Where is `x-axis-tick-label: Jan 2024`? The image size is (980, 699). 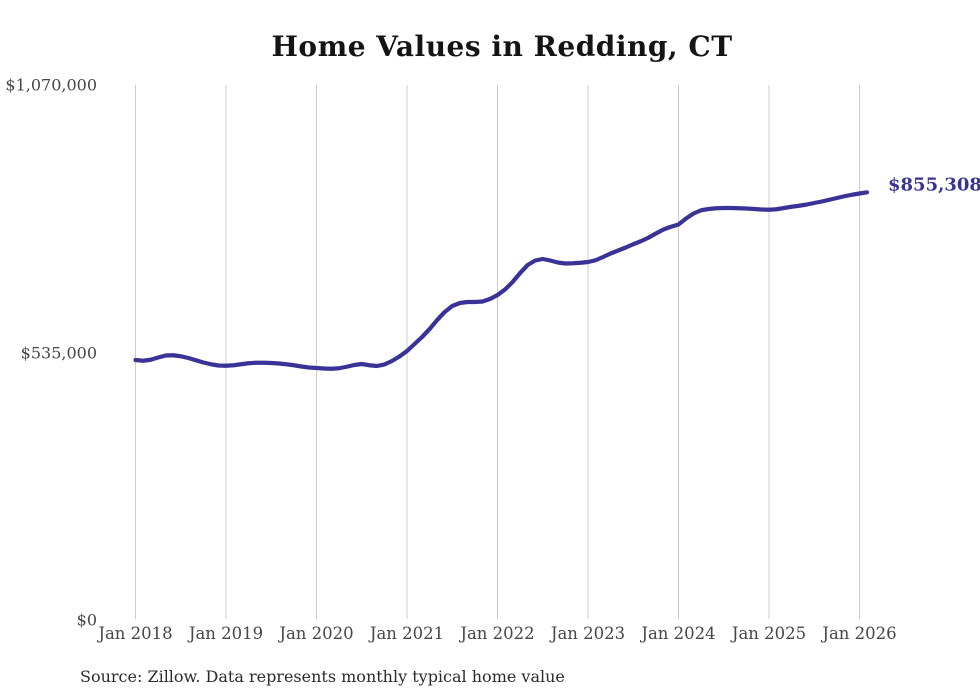 x-axis-tick-label: Jan 2024 is located at coordinates (678, 633).